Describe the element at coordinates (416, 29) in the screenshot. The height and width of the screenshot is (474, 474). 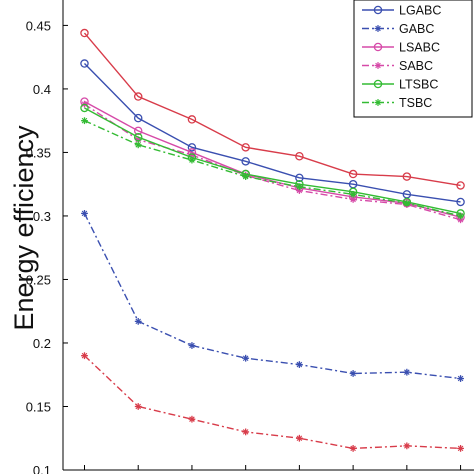
I see `legend-label: GABC` at that location.